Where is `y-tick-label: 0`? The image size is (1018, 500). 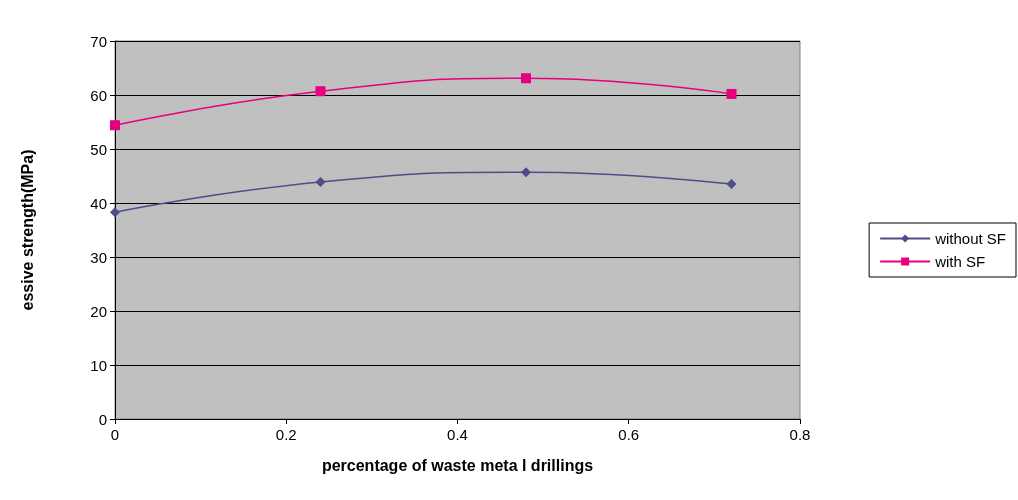
y-tick-label: 0 is located at coordinates (102, 419).